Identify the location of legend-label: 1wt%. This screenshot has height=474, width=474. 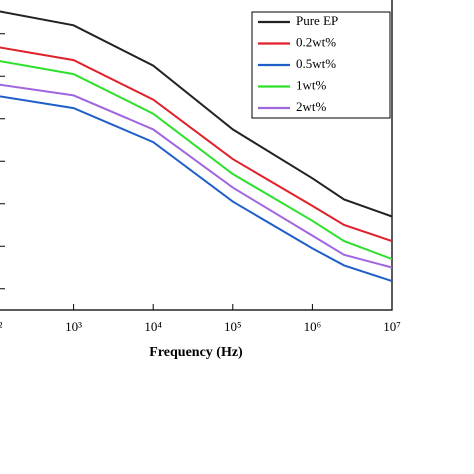
(311, 84).